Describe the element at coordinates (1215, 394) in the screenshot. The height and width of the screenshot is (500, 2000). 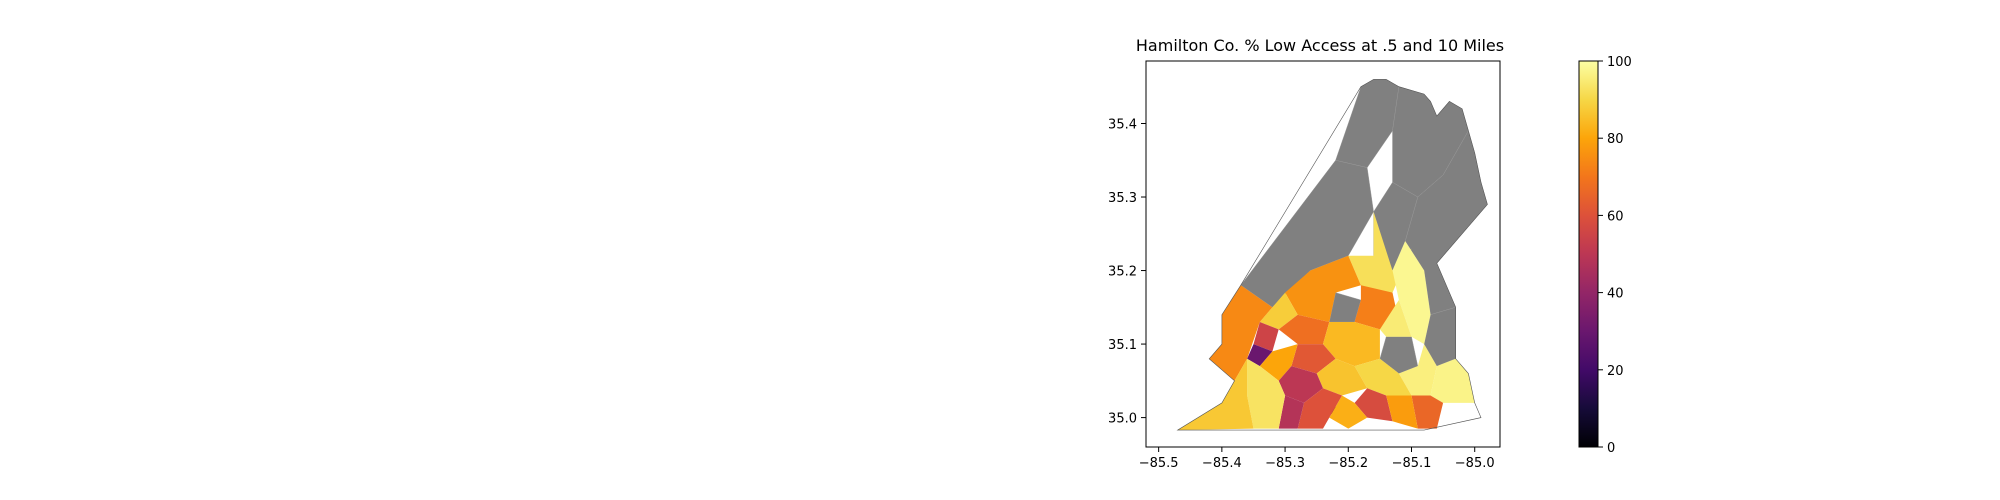
I see `tract-tract-sw` at that location.